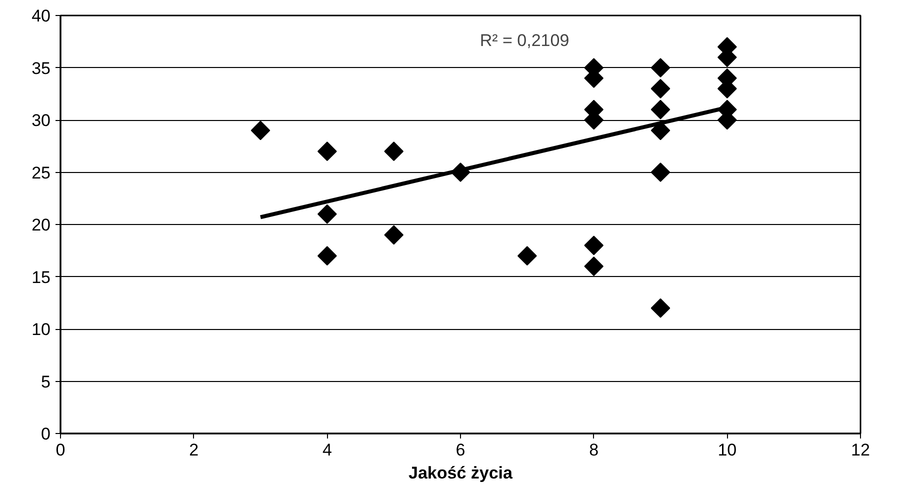 The height and width of the screenshot is (492, 898). I want to click on x-tick-label: 12, so click(860, 450).